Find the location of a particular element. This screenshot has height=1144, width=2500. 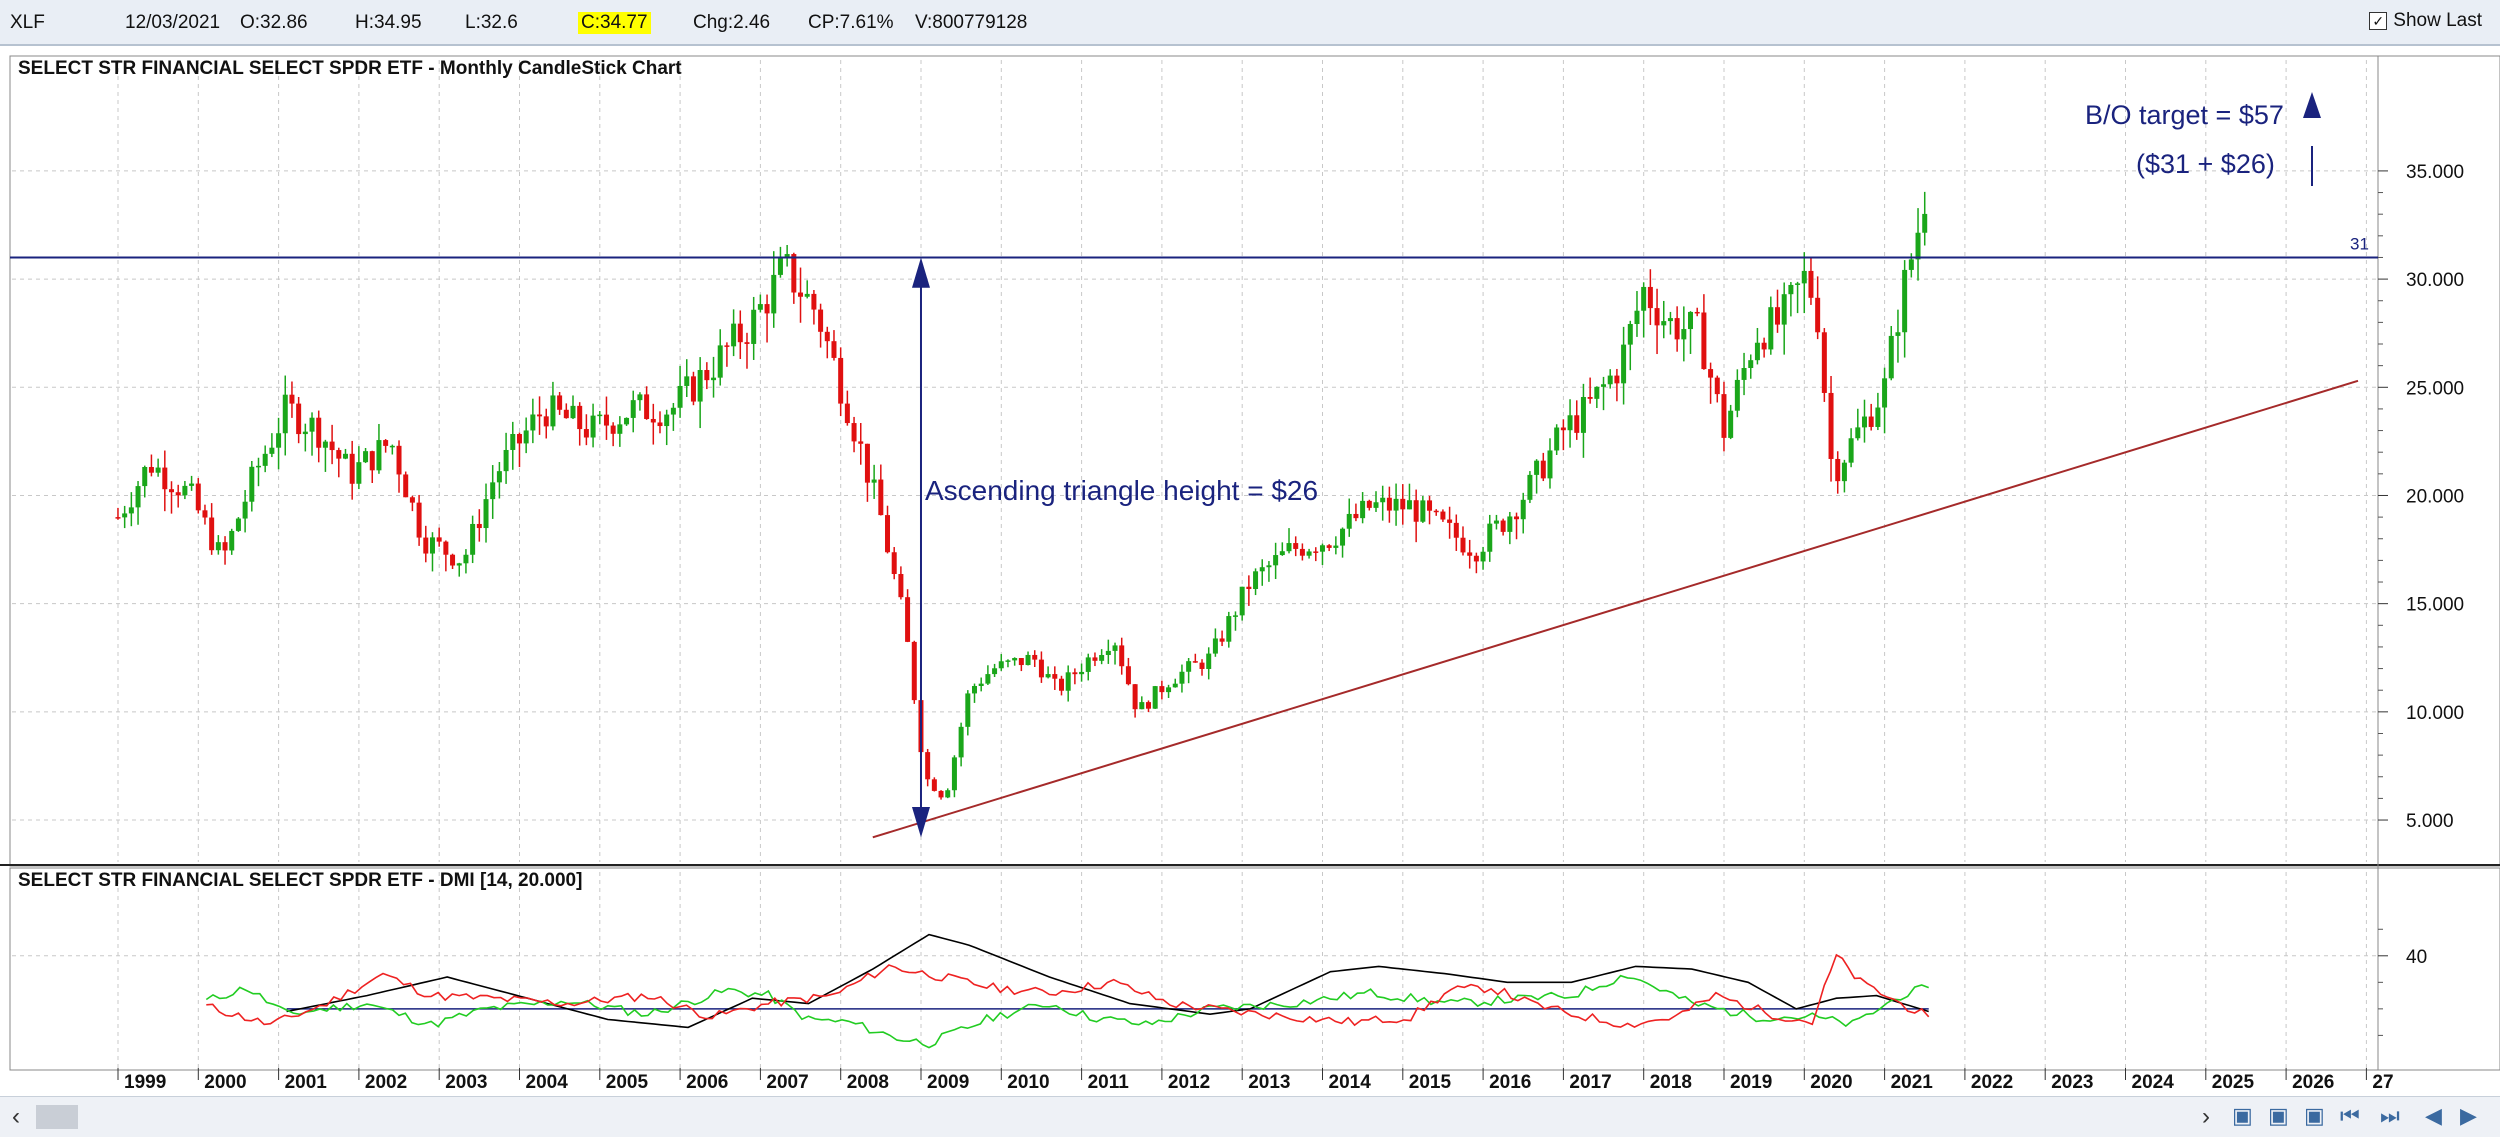

x-tick-label: 2013 is located at coordinates (1269, 1082).